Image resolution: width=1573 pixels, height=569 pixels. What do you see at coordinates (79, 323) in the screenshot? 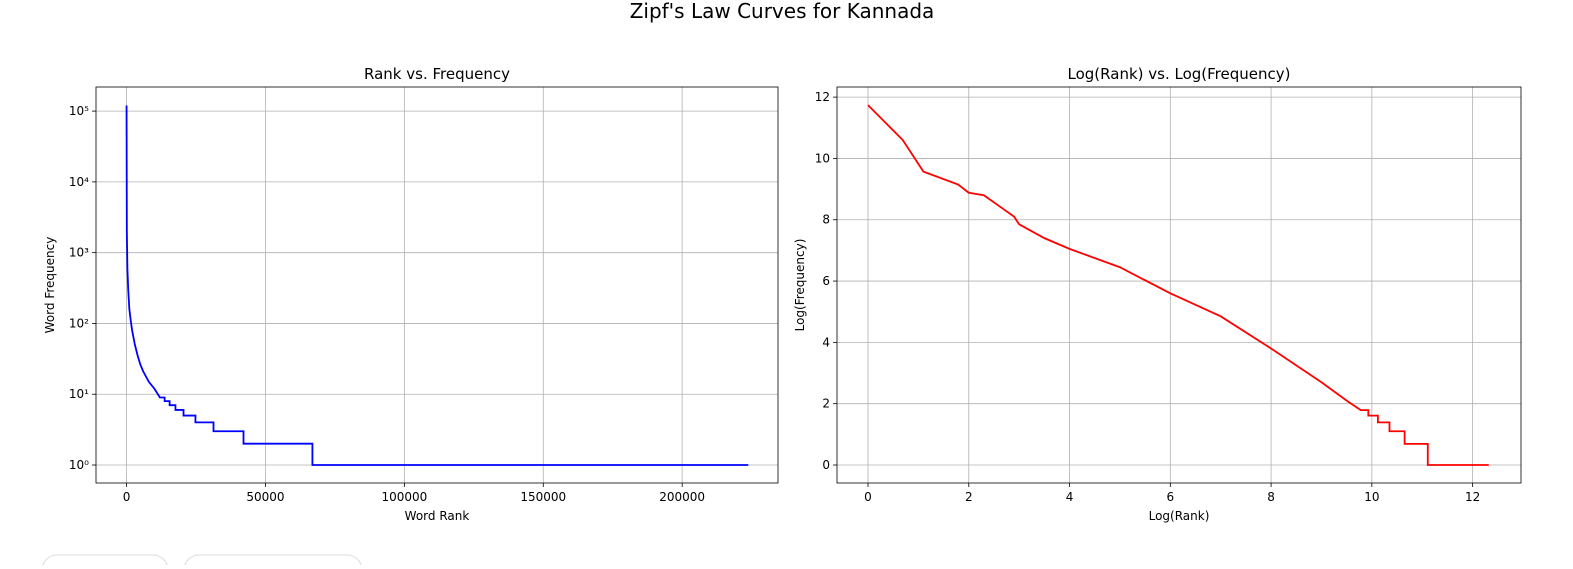
I see `y-tick-label: 10²` at bounding box center [79, 323].